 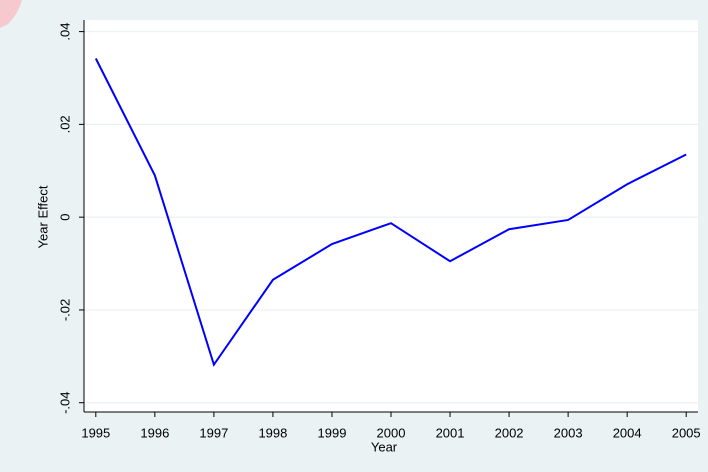 What do you see at coordinates (11, 14) in the screenshot?
I see `logo-fragment` at bounding box center [11, 14].